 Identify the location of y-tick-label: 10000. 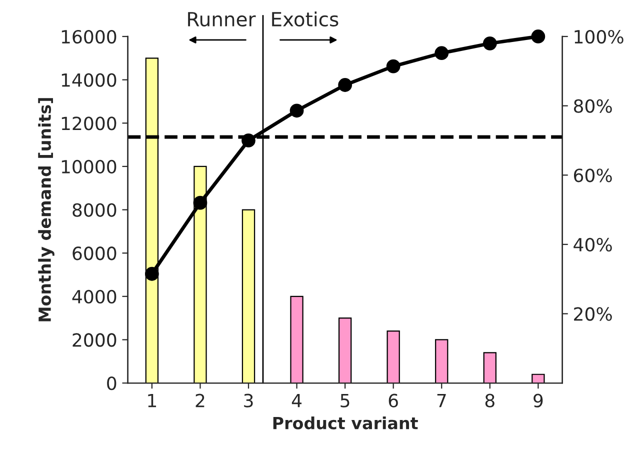
(89, 167).